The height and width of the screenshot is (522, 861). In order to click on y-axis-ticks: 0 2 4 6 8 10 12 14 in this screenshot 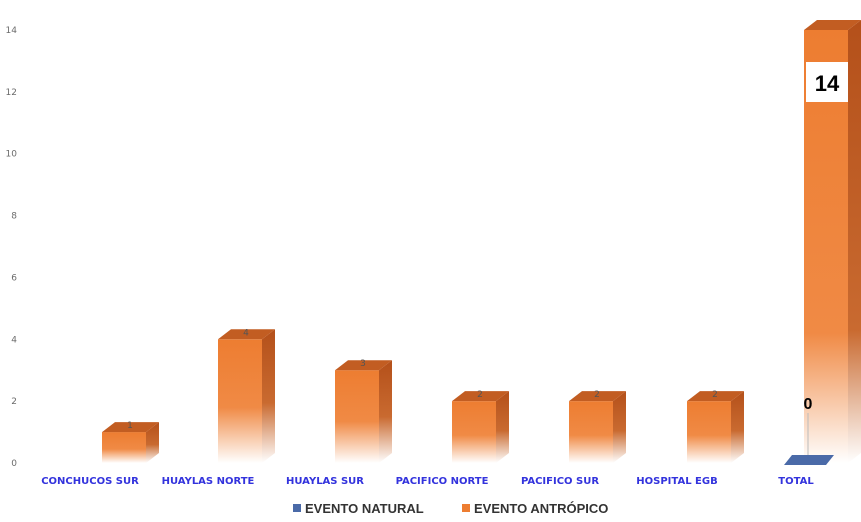, I will do `click(12, 247)`.